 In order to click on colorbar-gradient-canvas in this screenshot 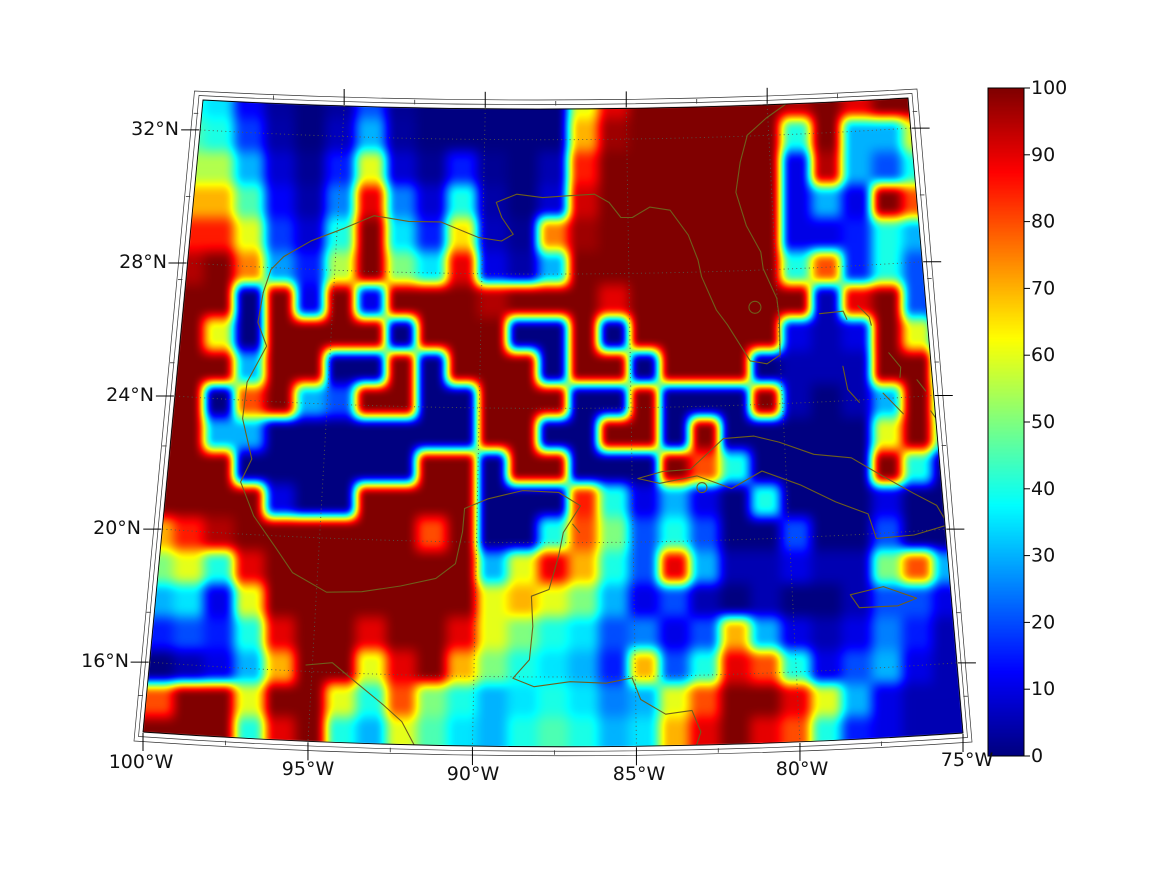, I will do `click(1006, 422)`.